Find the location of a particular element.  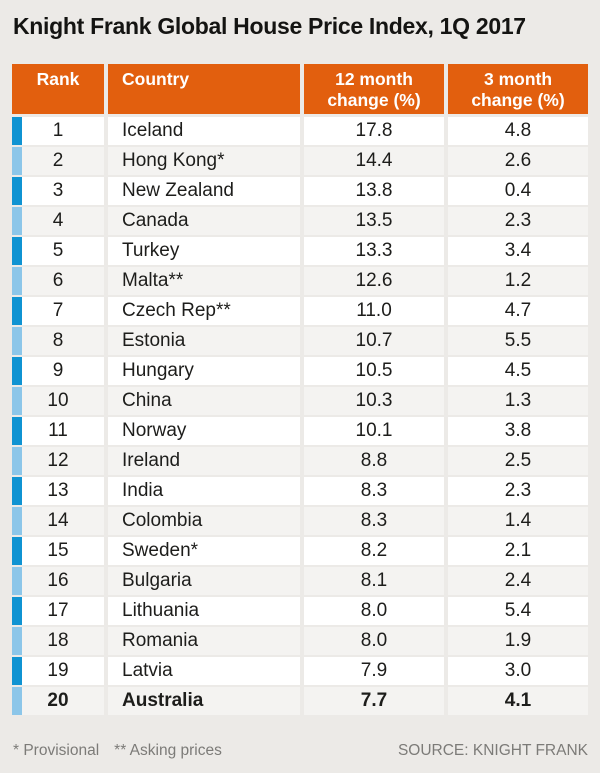

rank-cell: 5 is located at coordinates (58, 251).